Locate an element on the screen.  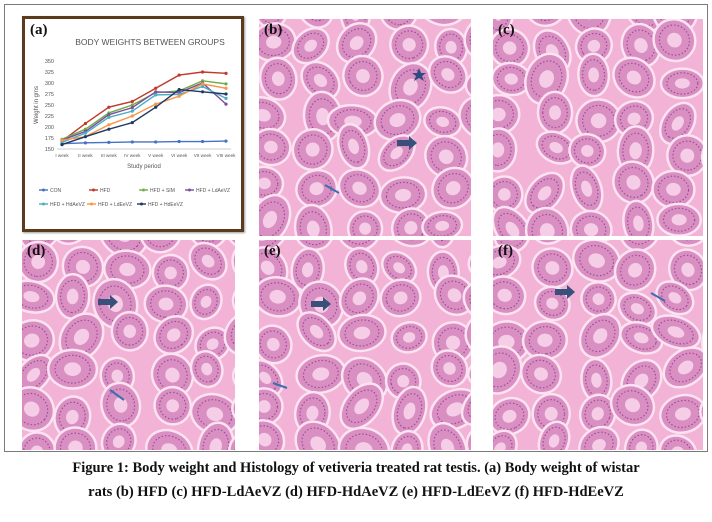
legend-entry: HFD + HdEeVZ is located at coordinates (165, 205).